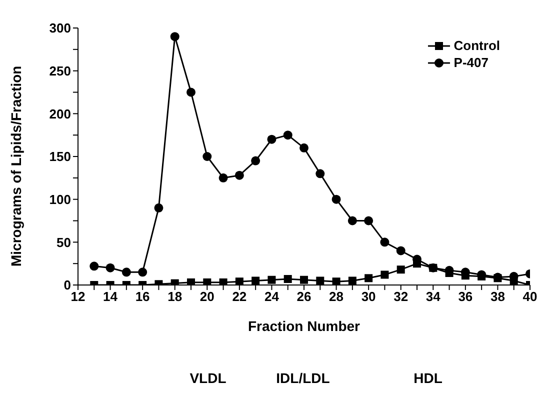  What do you see at coordinates (428, 378) in the screenshot?
I see `text: HDL` at bounding box center [428, 378].